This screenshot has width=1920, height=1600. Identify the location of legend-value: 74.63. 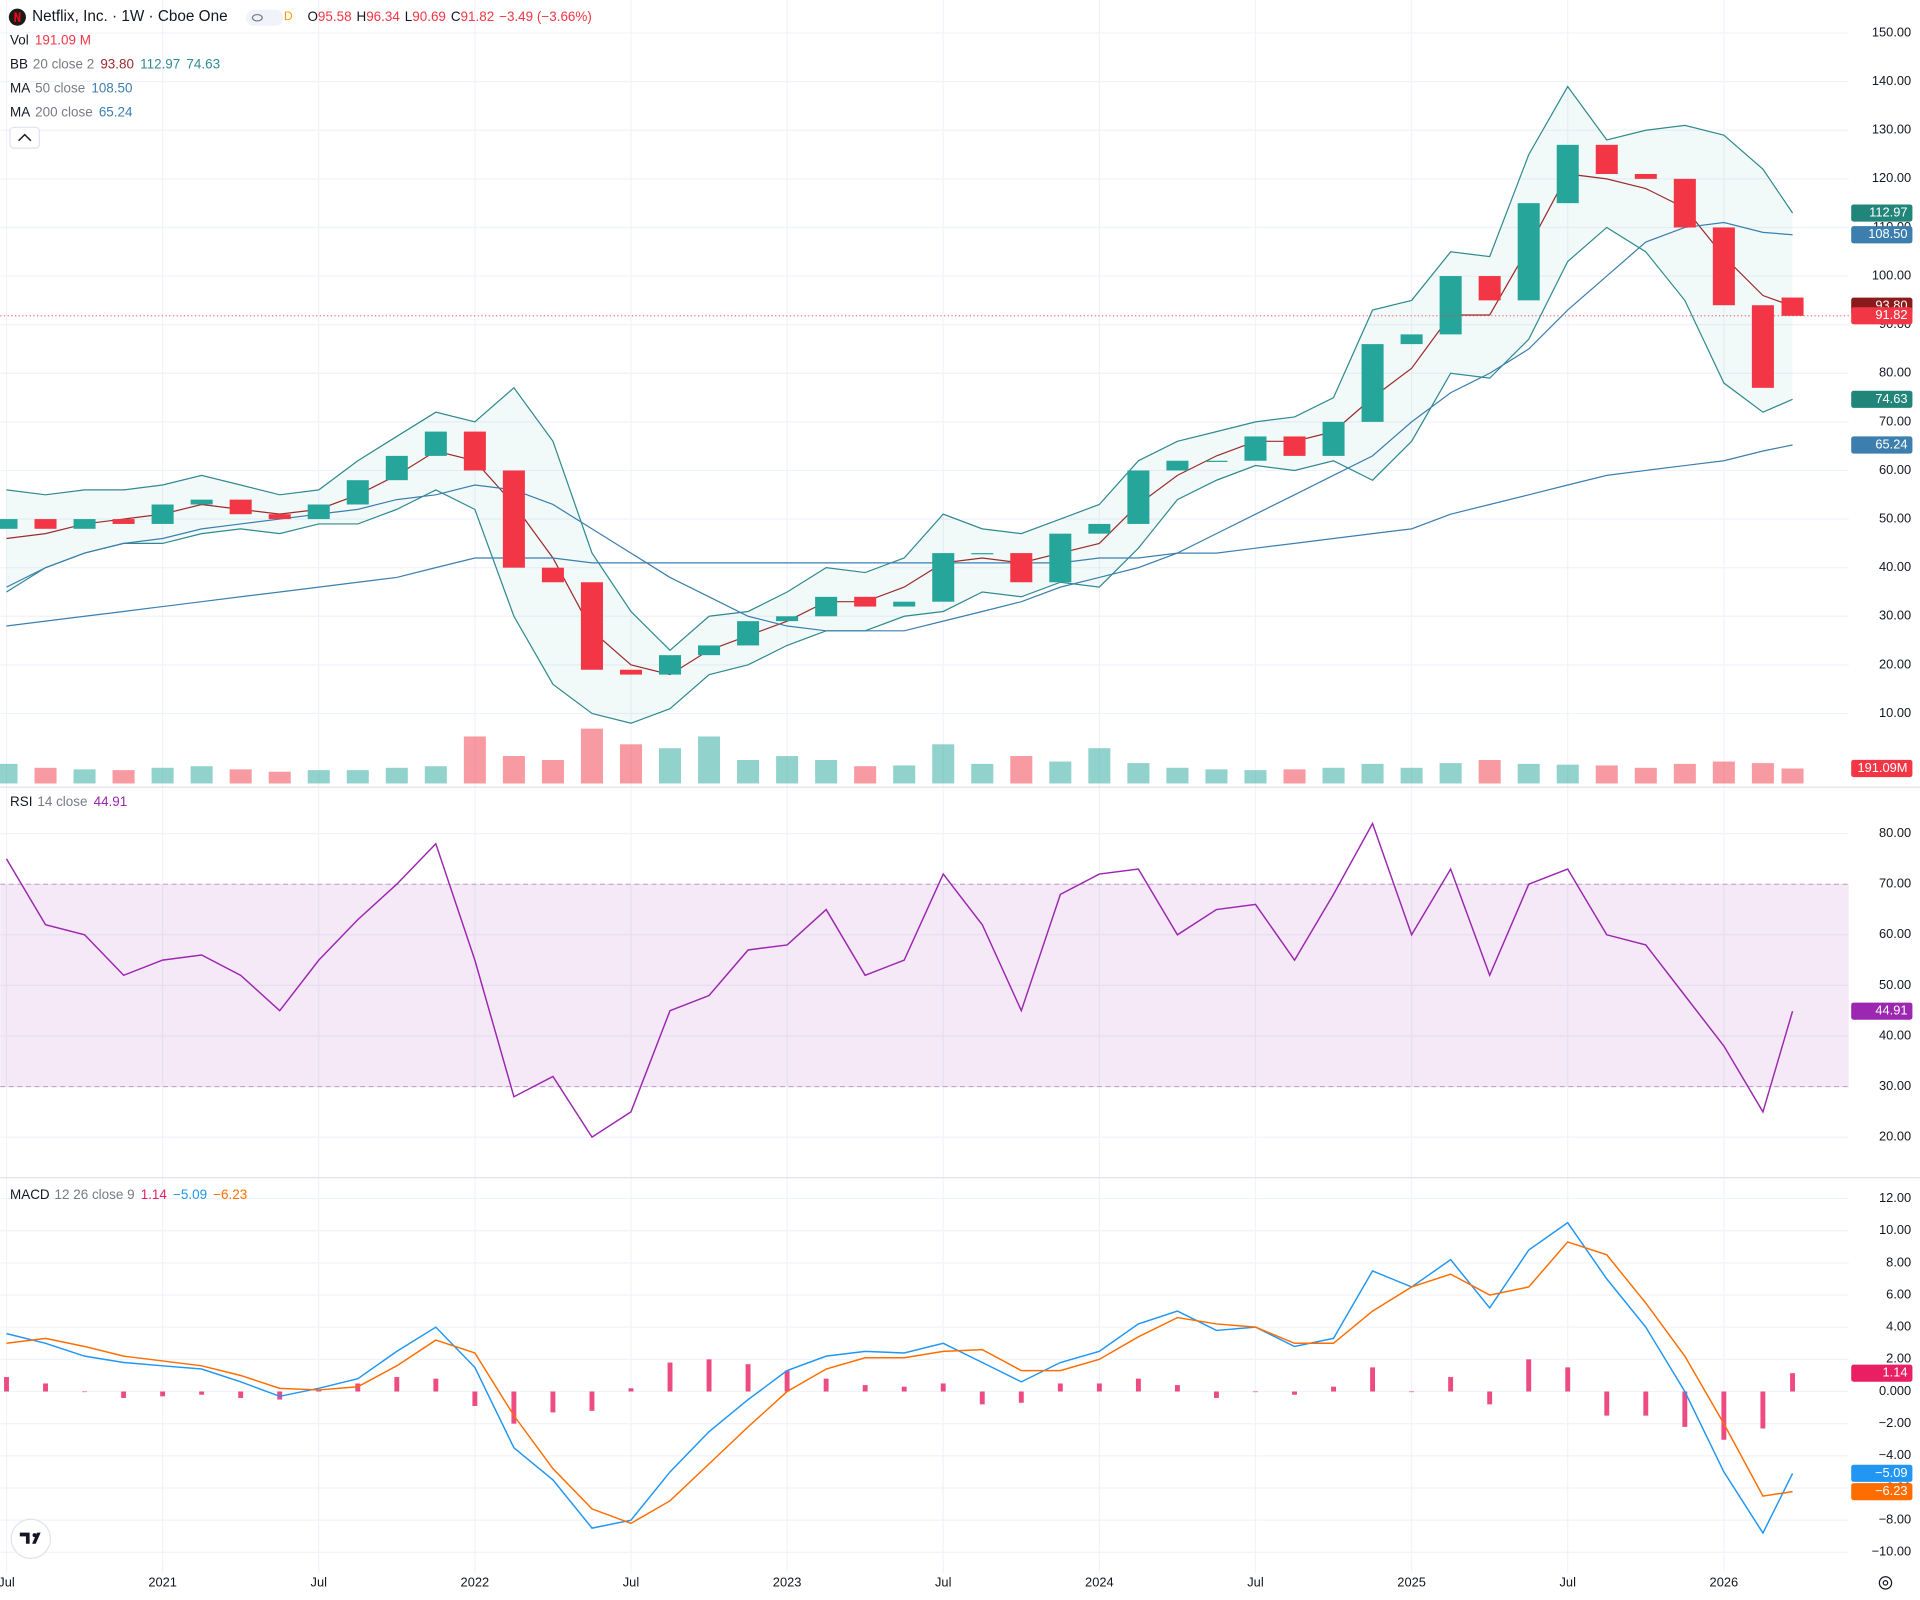
(203, 63).